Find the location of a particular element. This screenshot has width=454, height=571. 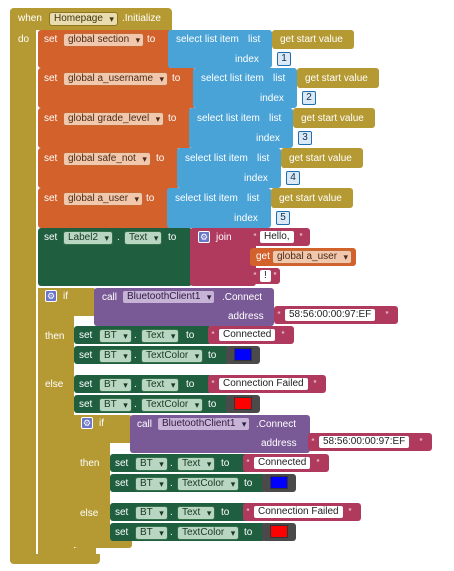

index-number: 3 is located at coordinates (305, 138).